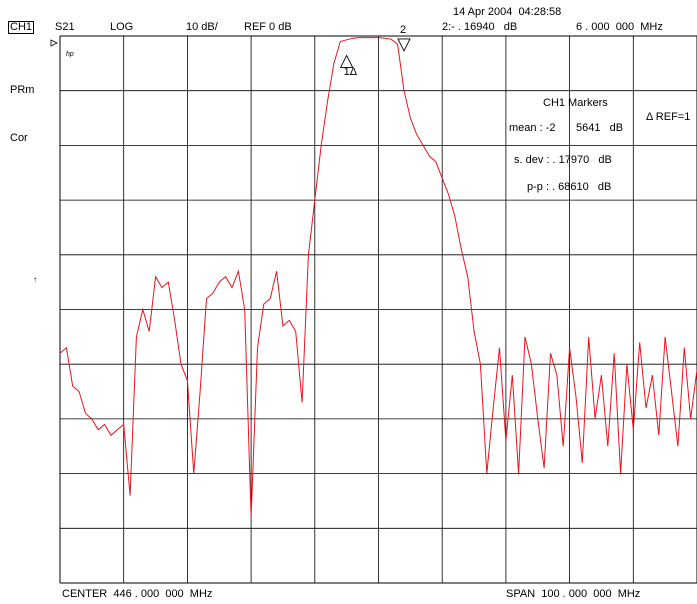 The image size is (697, 604). What do you see at coordinates (507, 12) in the screenshot?
I see `timestamp: 14 Apr 2004 04:28:58` at bounding box center [507, 12].